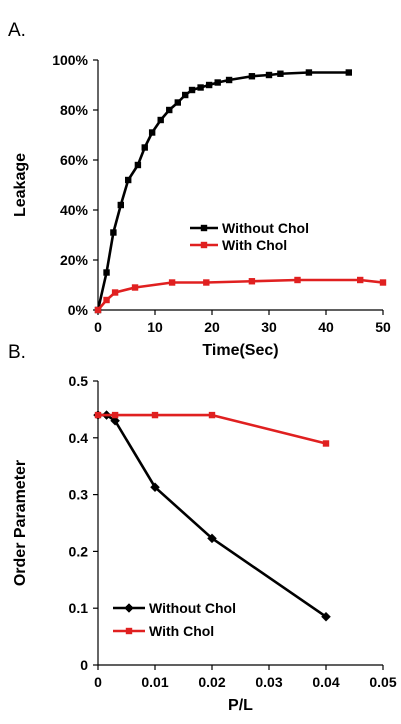 The height and width of the screenshot is (724, 401). I want to click on y-tick-label-0-0: 0%, so click(78, 310).